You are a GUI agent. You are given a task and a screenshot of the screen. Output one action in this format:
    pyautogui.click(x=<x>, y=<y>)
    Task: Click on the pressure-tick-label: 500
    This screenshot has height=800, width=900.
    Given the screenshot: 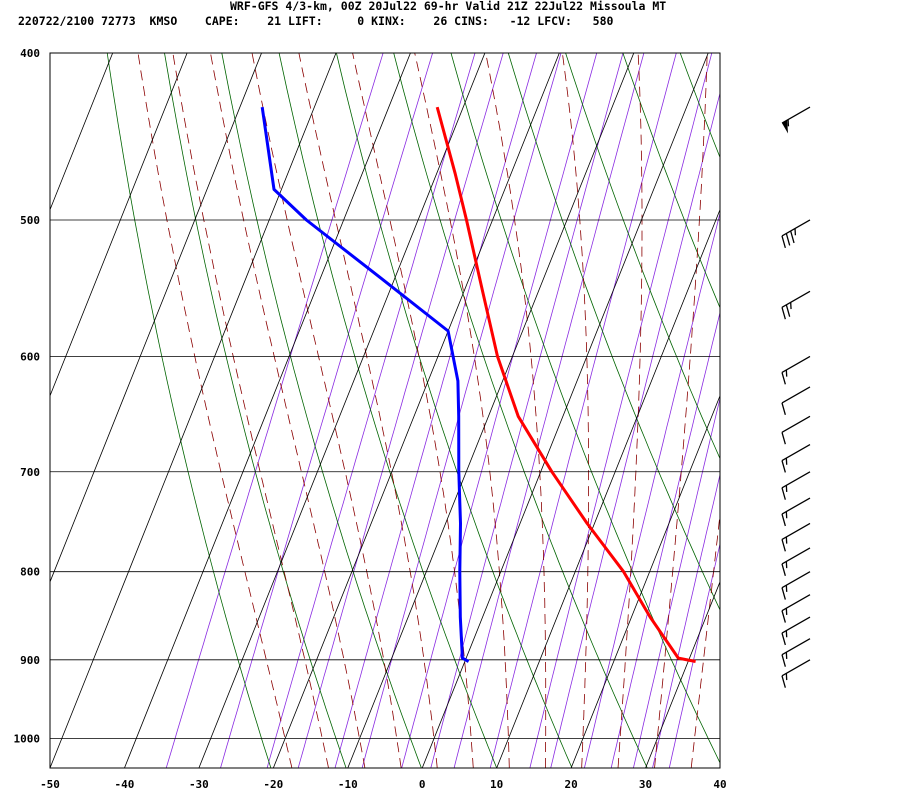 What is the action you would take?
    pyautogui.click(x=30, y=220)
    